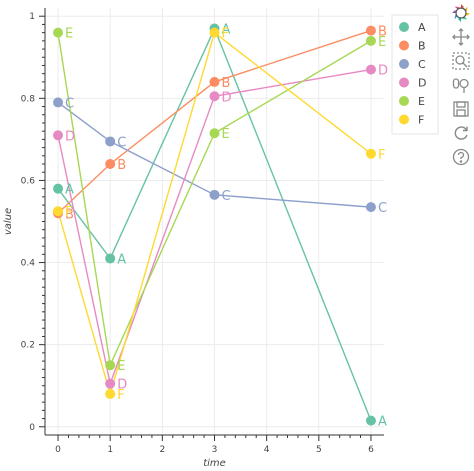  I want to click on x-tick-label: 0, so click(58, 450).